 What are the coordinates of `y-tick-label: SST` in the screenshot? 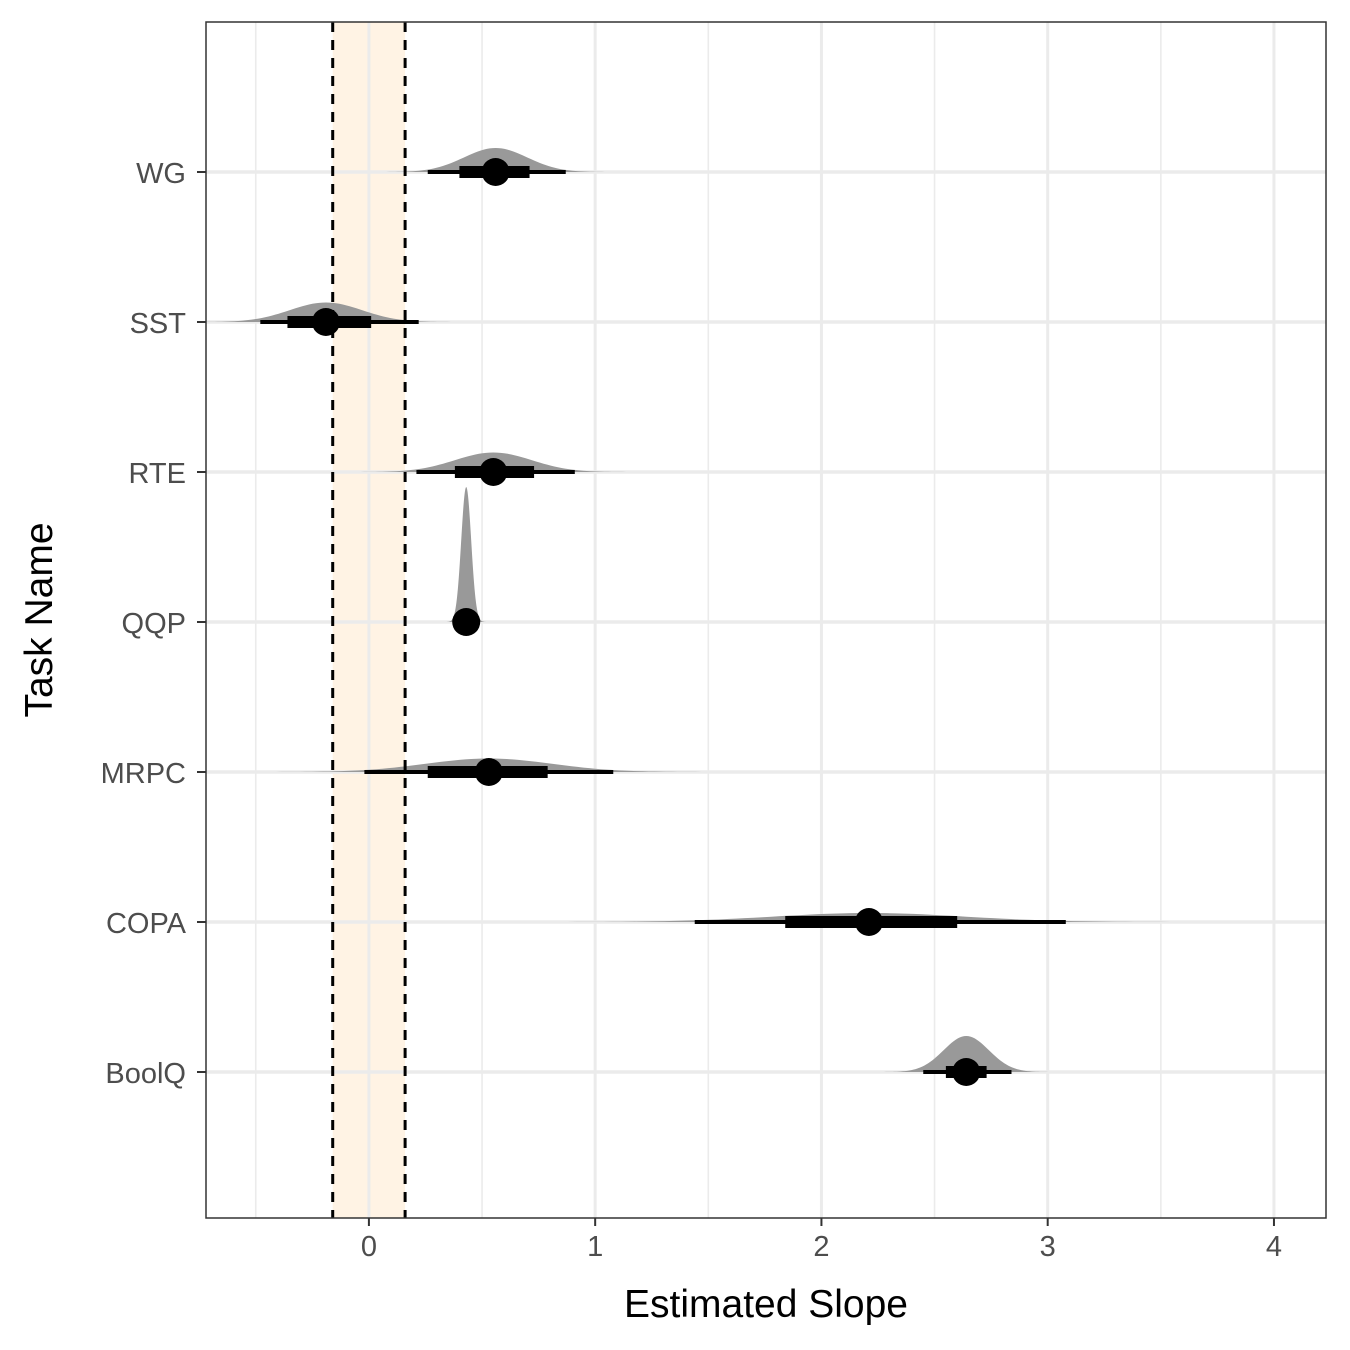 It's located at (158, 324).